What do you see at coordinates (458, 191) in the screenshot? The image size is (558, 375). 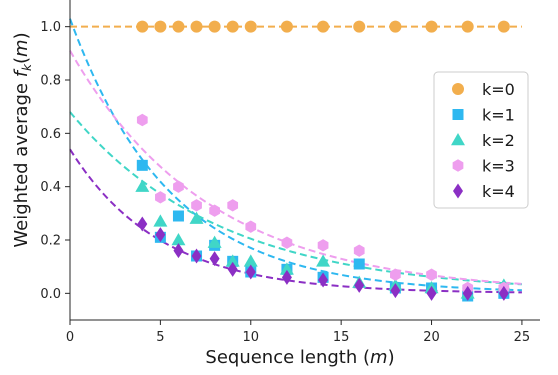 I see `legend-marker-k=4` at bounding box center [458, 191].